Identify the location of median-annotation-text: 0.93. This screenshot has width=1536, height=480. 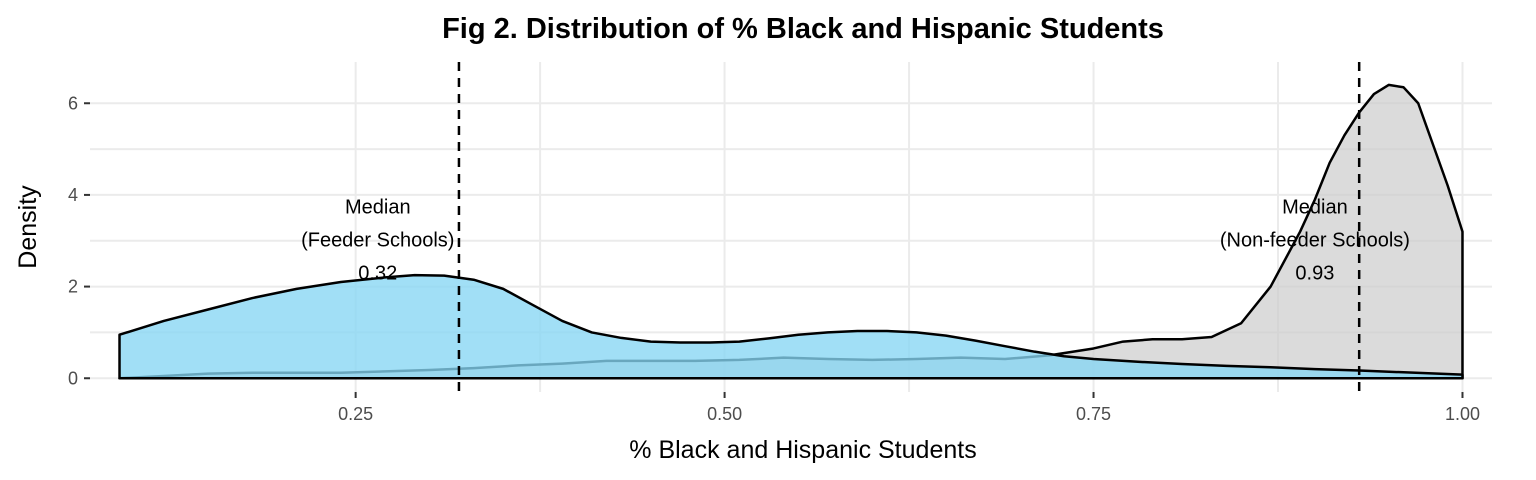
(1314, 273).